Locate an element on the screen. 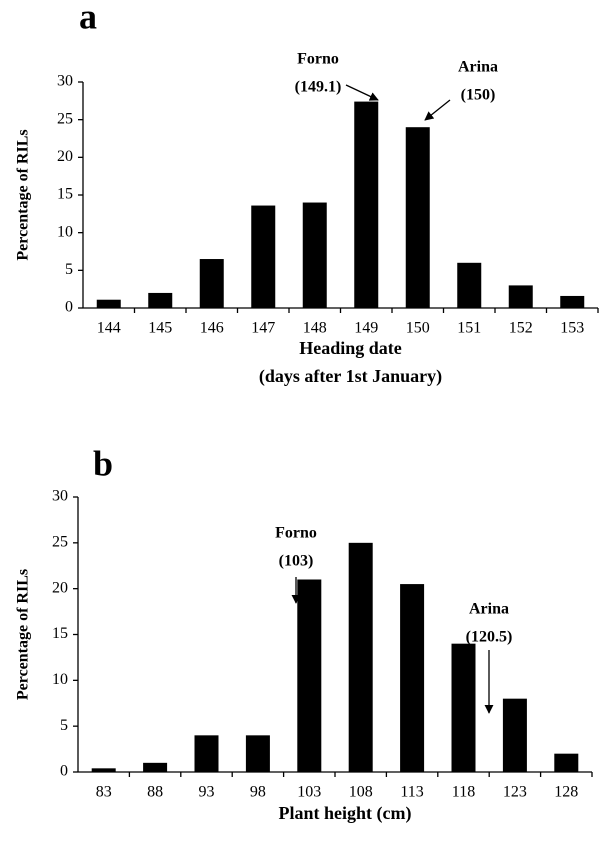 Image resolution: width=610 pixels, height=858 pixels. x-tick-label: 146 is located at coordinates (212, 328).